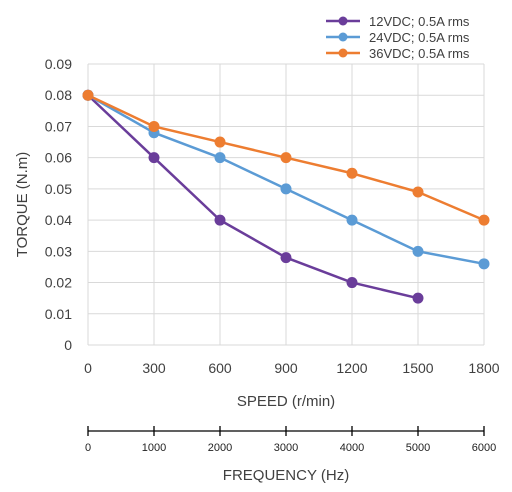  What do you see at coordinates (286, 368) in the screenshot?
I see `x-tick-label: 900` at bounding box center [286, 368].